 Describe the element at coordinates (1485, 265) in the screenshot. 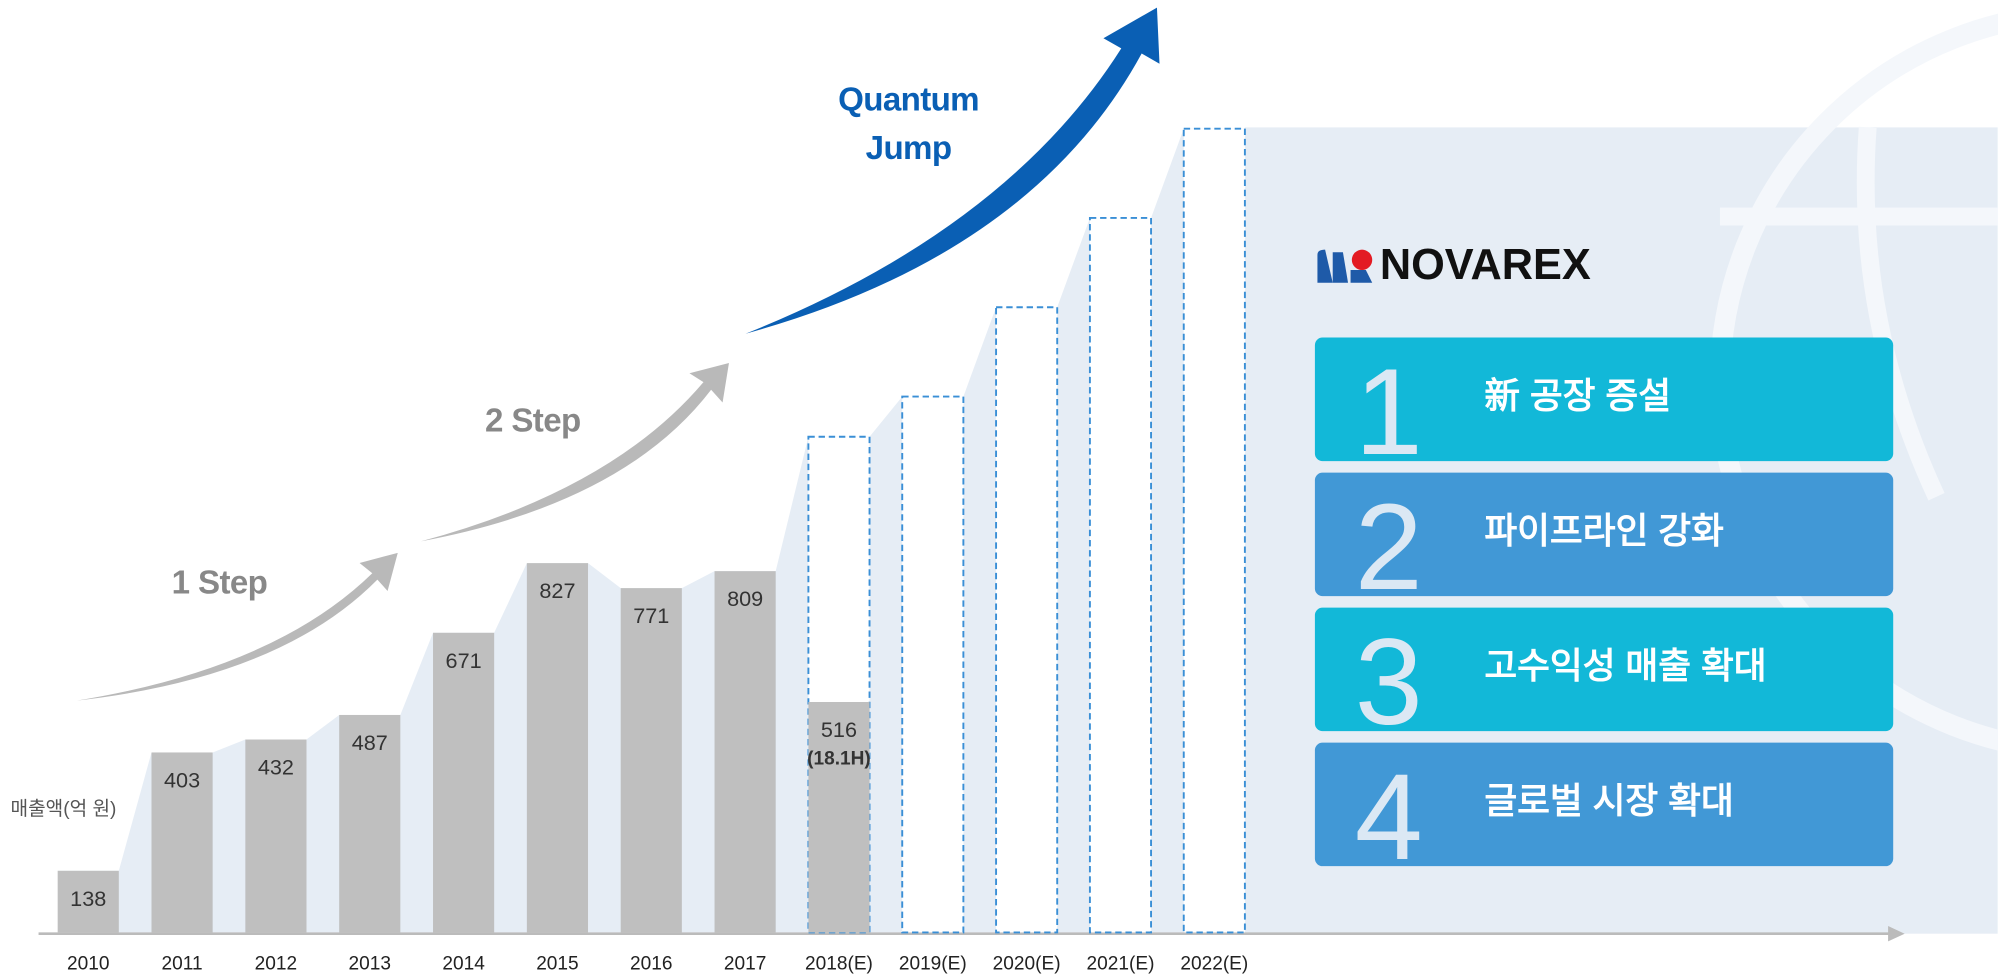

I see `logo-text: NOVAREX` at that location.